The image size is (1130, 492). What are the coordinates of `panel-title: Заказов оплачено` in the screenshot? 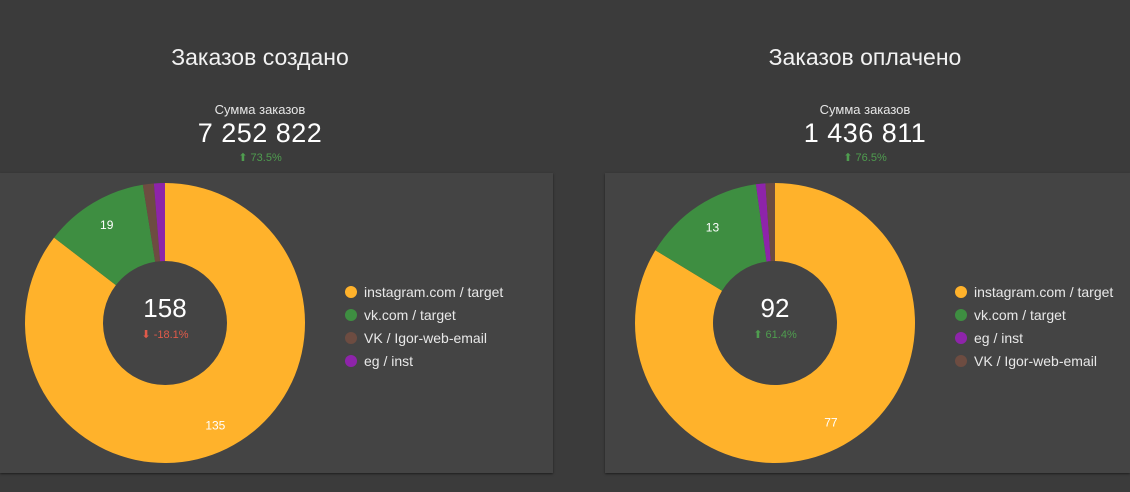 It's located at (865, 57).